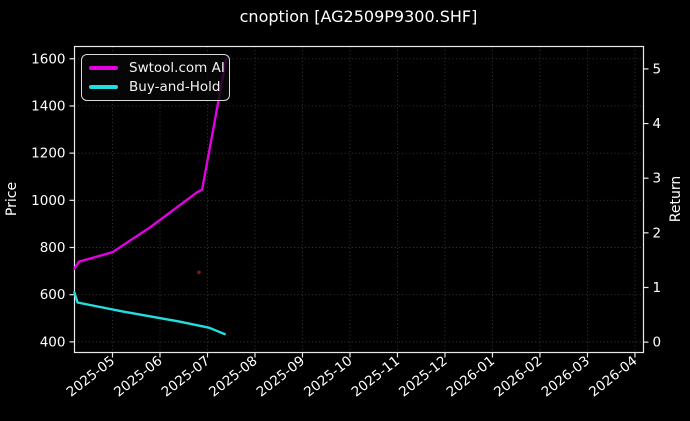 The image size is (690, 421). What do you see at coordinates (177, 68) in the screenshot?
I see `legend-label-ai: Swtool.com AI` at bounding box center [177, 68].